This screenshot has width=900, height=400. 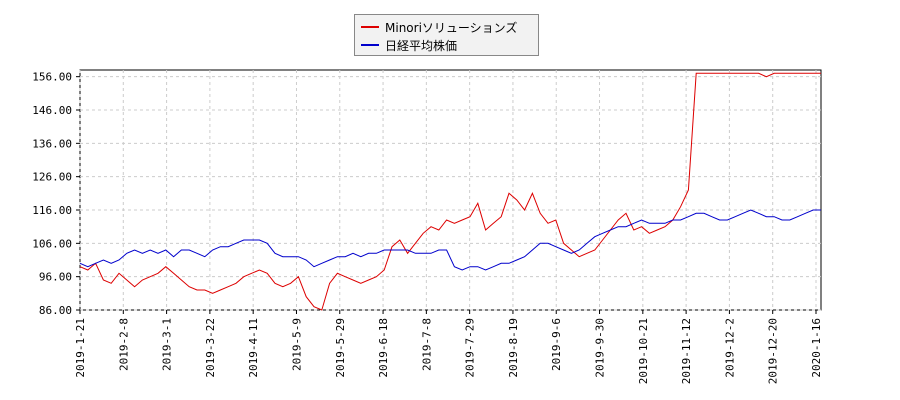 What do you see at coordinates (686, 351) in the screenshot?
I see `x-tick-label: 2019-11-12` at bounding box center [686, 351].